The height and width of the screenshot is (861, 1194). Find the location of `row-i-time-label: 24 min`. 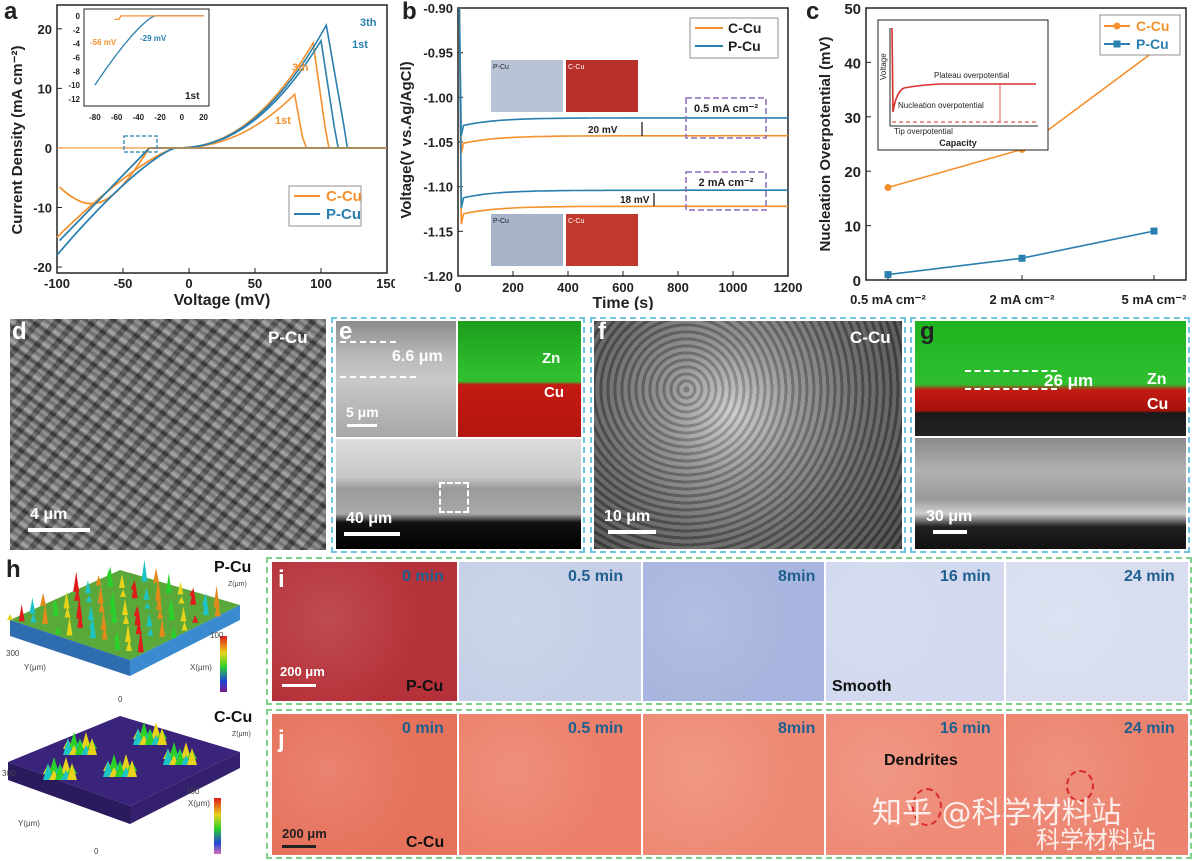

row-i-time-label: 24 min is located at coordinates (1149, 576).